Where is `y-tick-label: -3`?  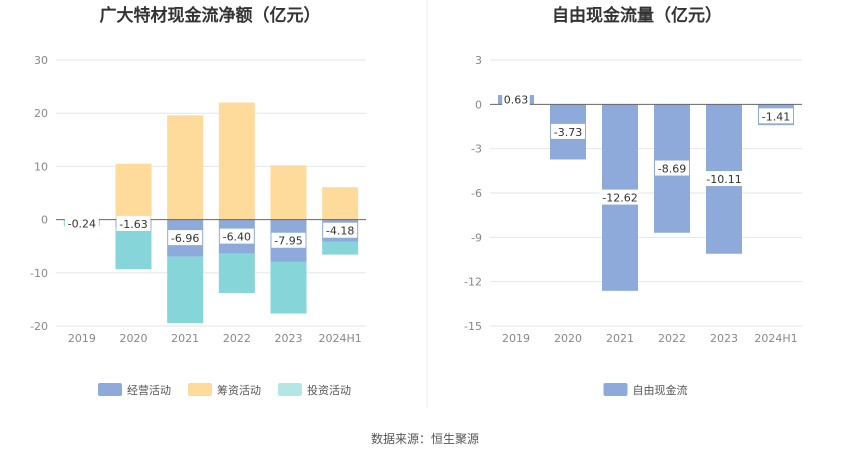
y-tick-label: -3 is located at coordinates (476, 149).